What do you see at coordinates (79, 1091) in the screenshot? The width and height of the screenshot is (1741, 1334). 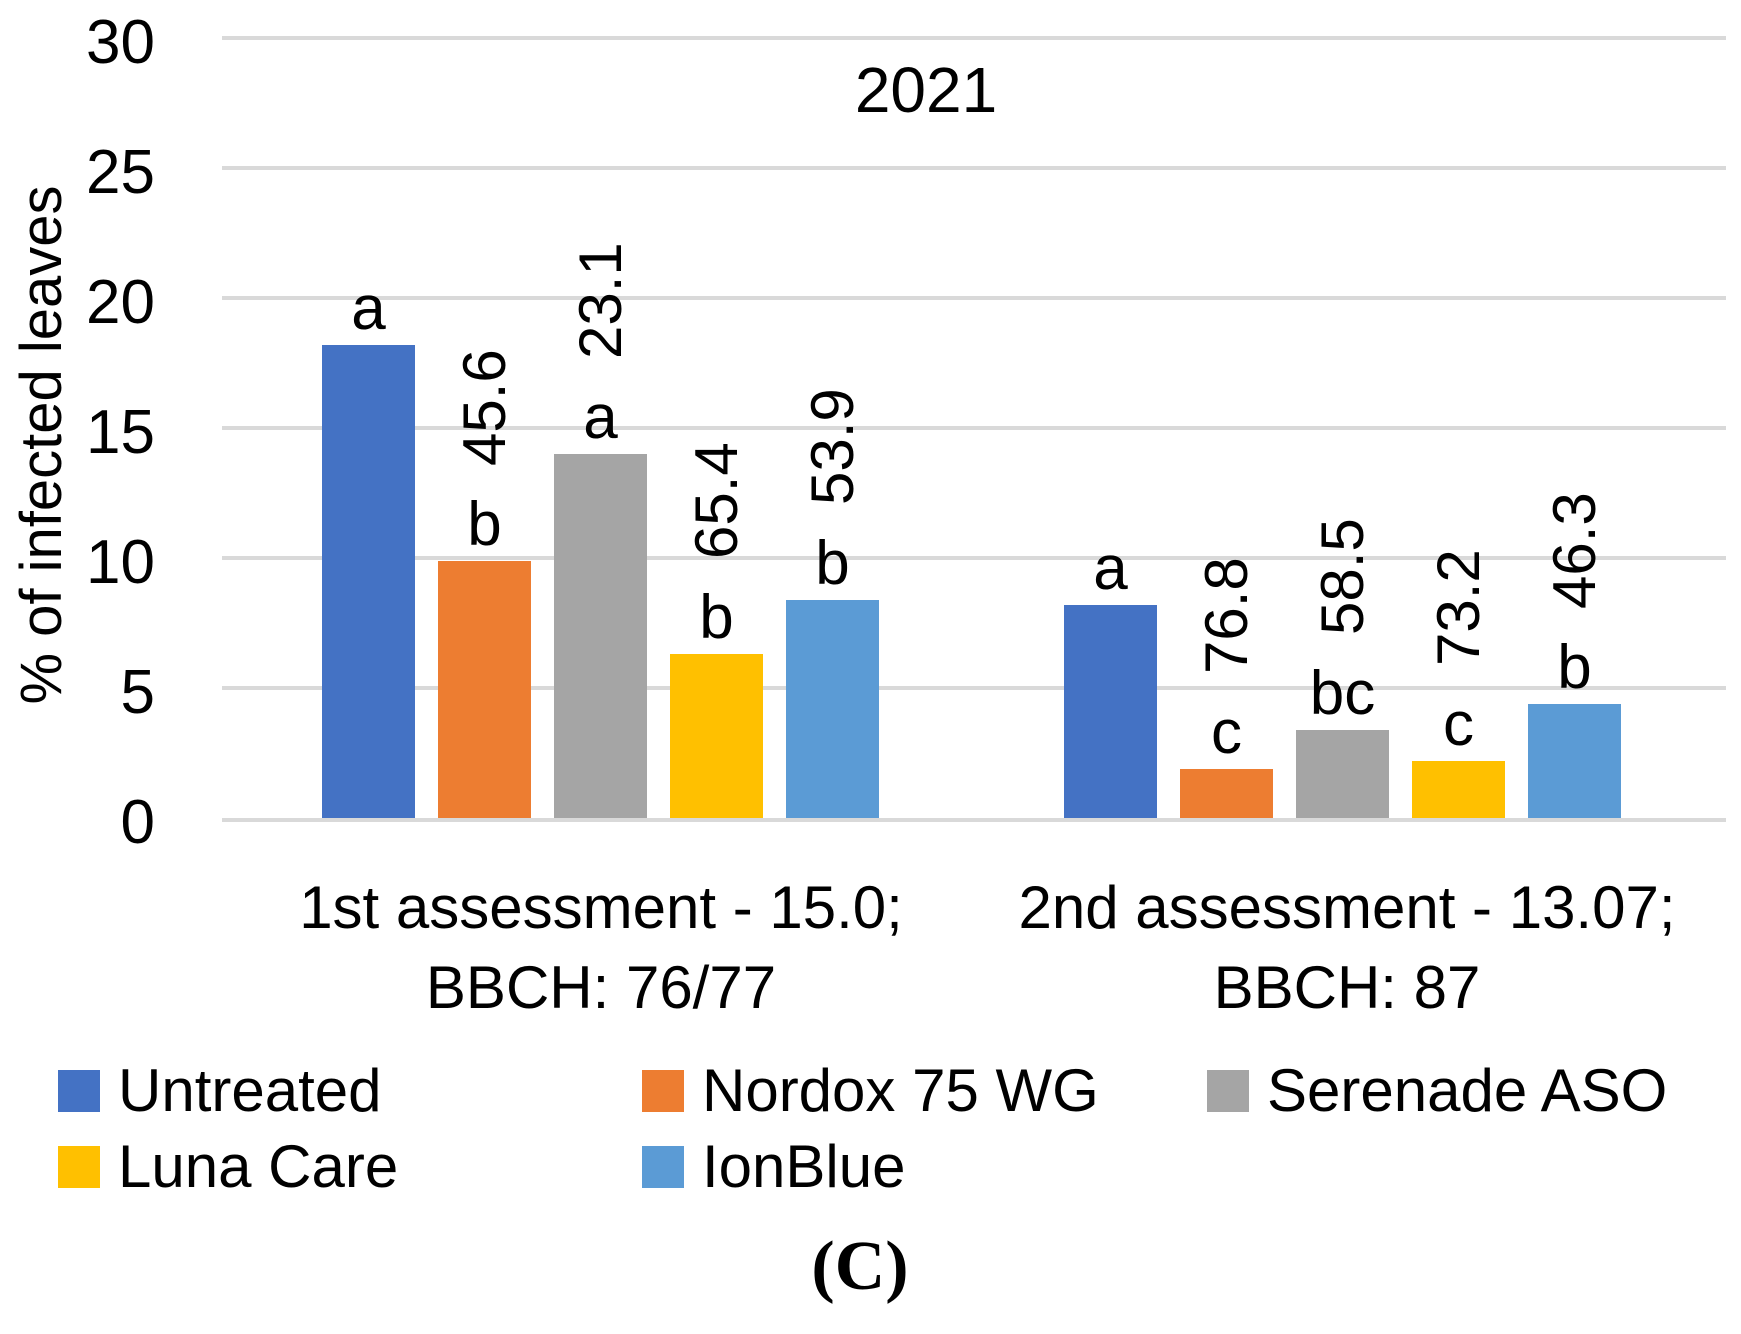 I see `legend-swatch-untreated` at bounding box center [79, 1091].